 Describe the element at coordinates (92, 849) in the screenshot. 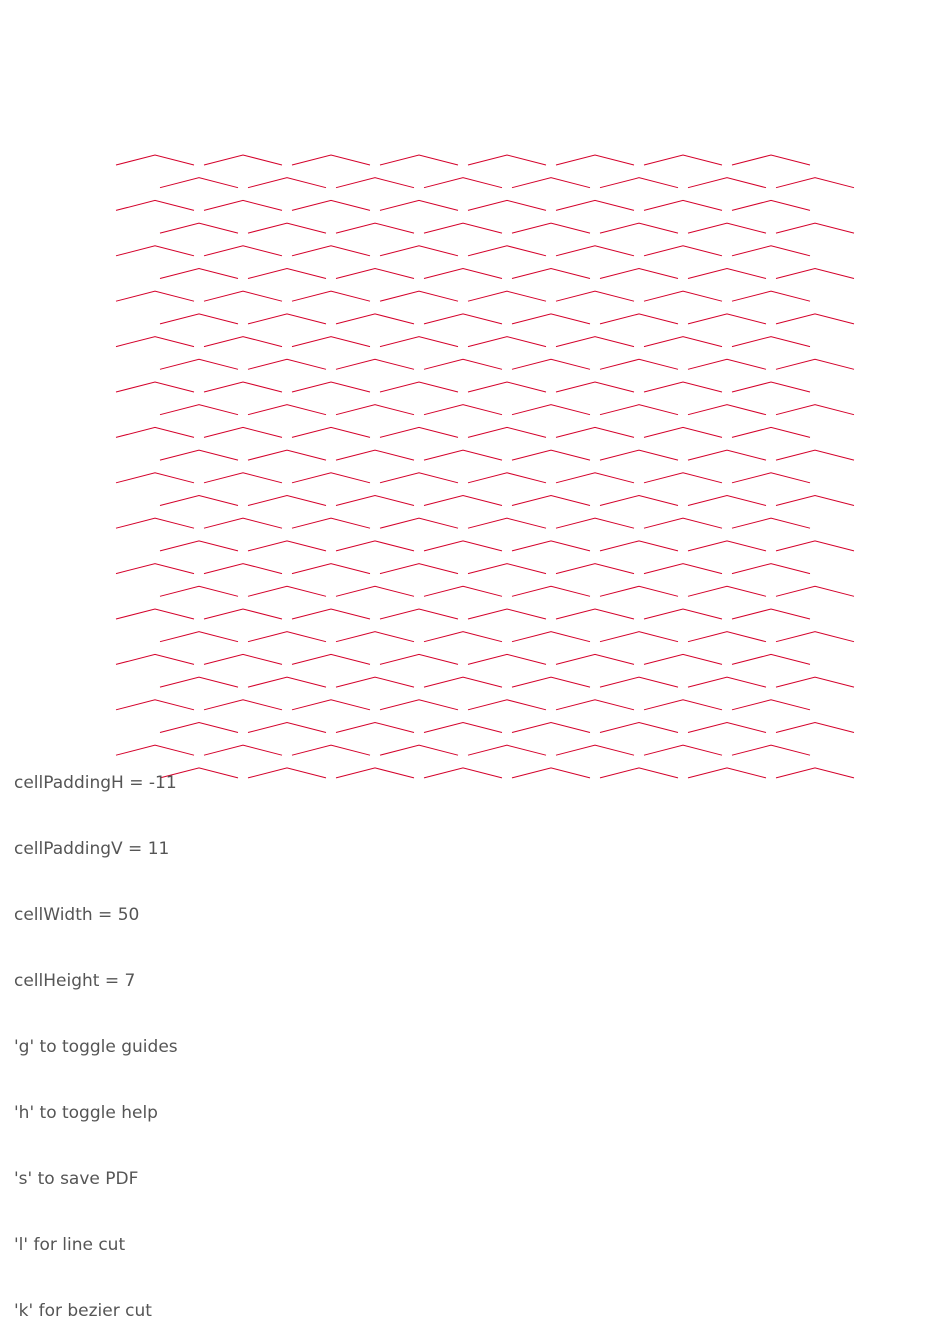

I see `help-line-padding-v: cellPaddingV = 11` at that location.